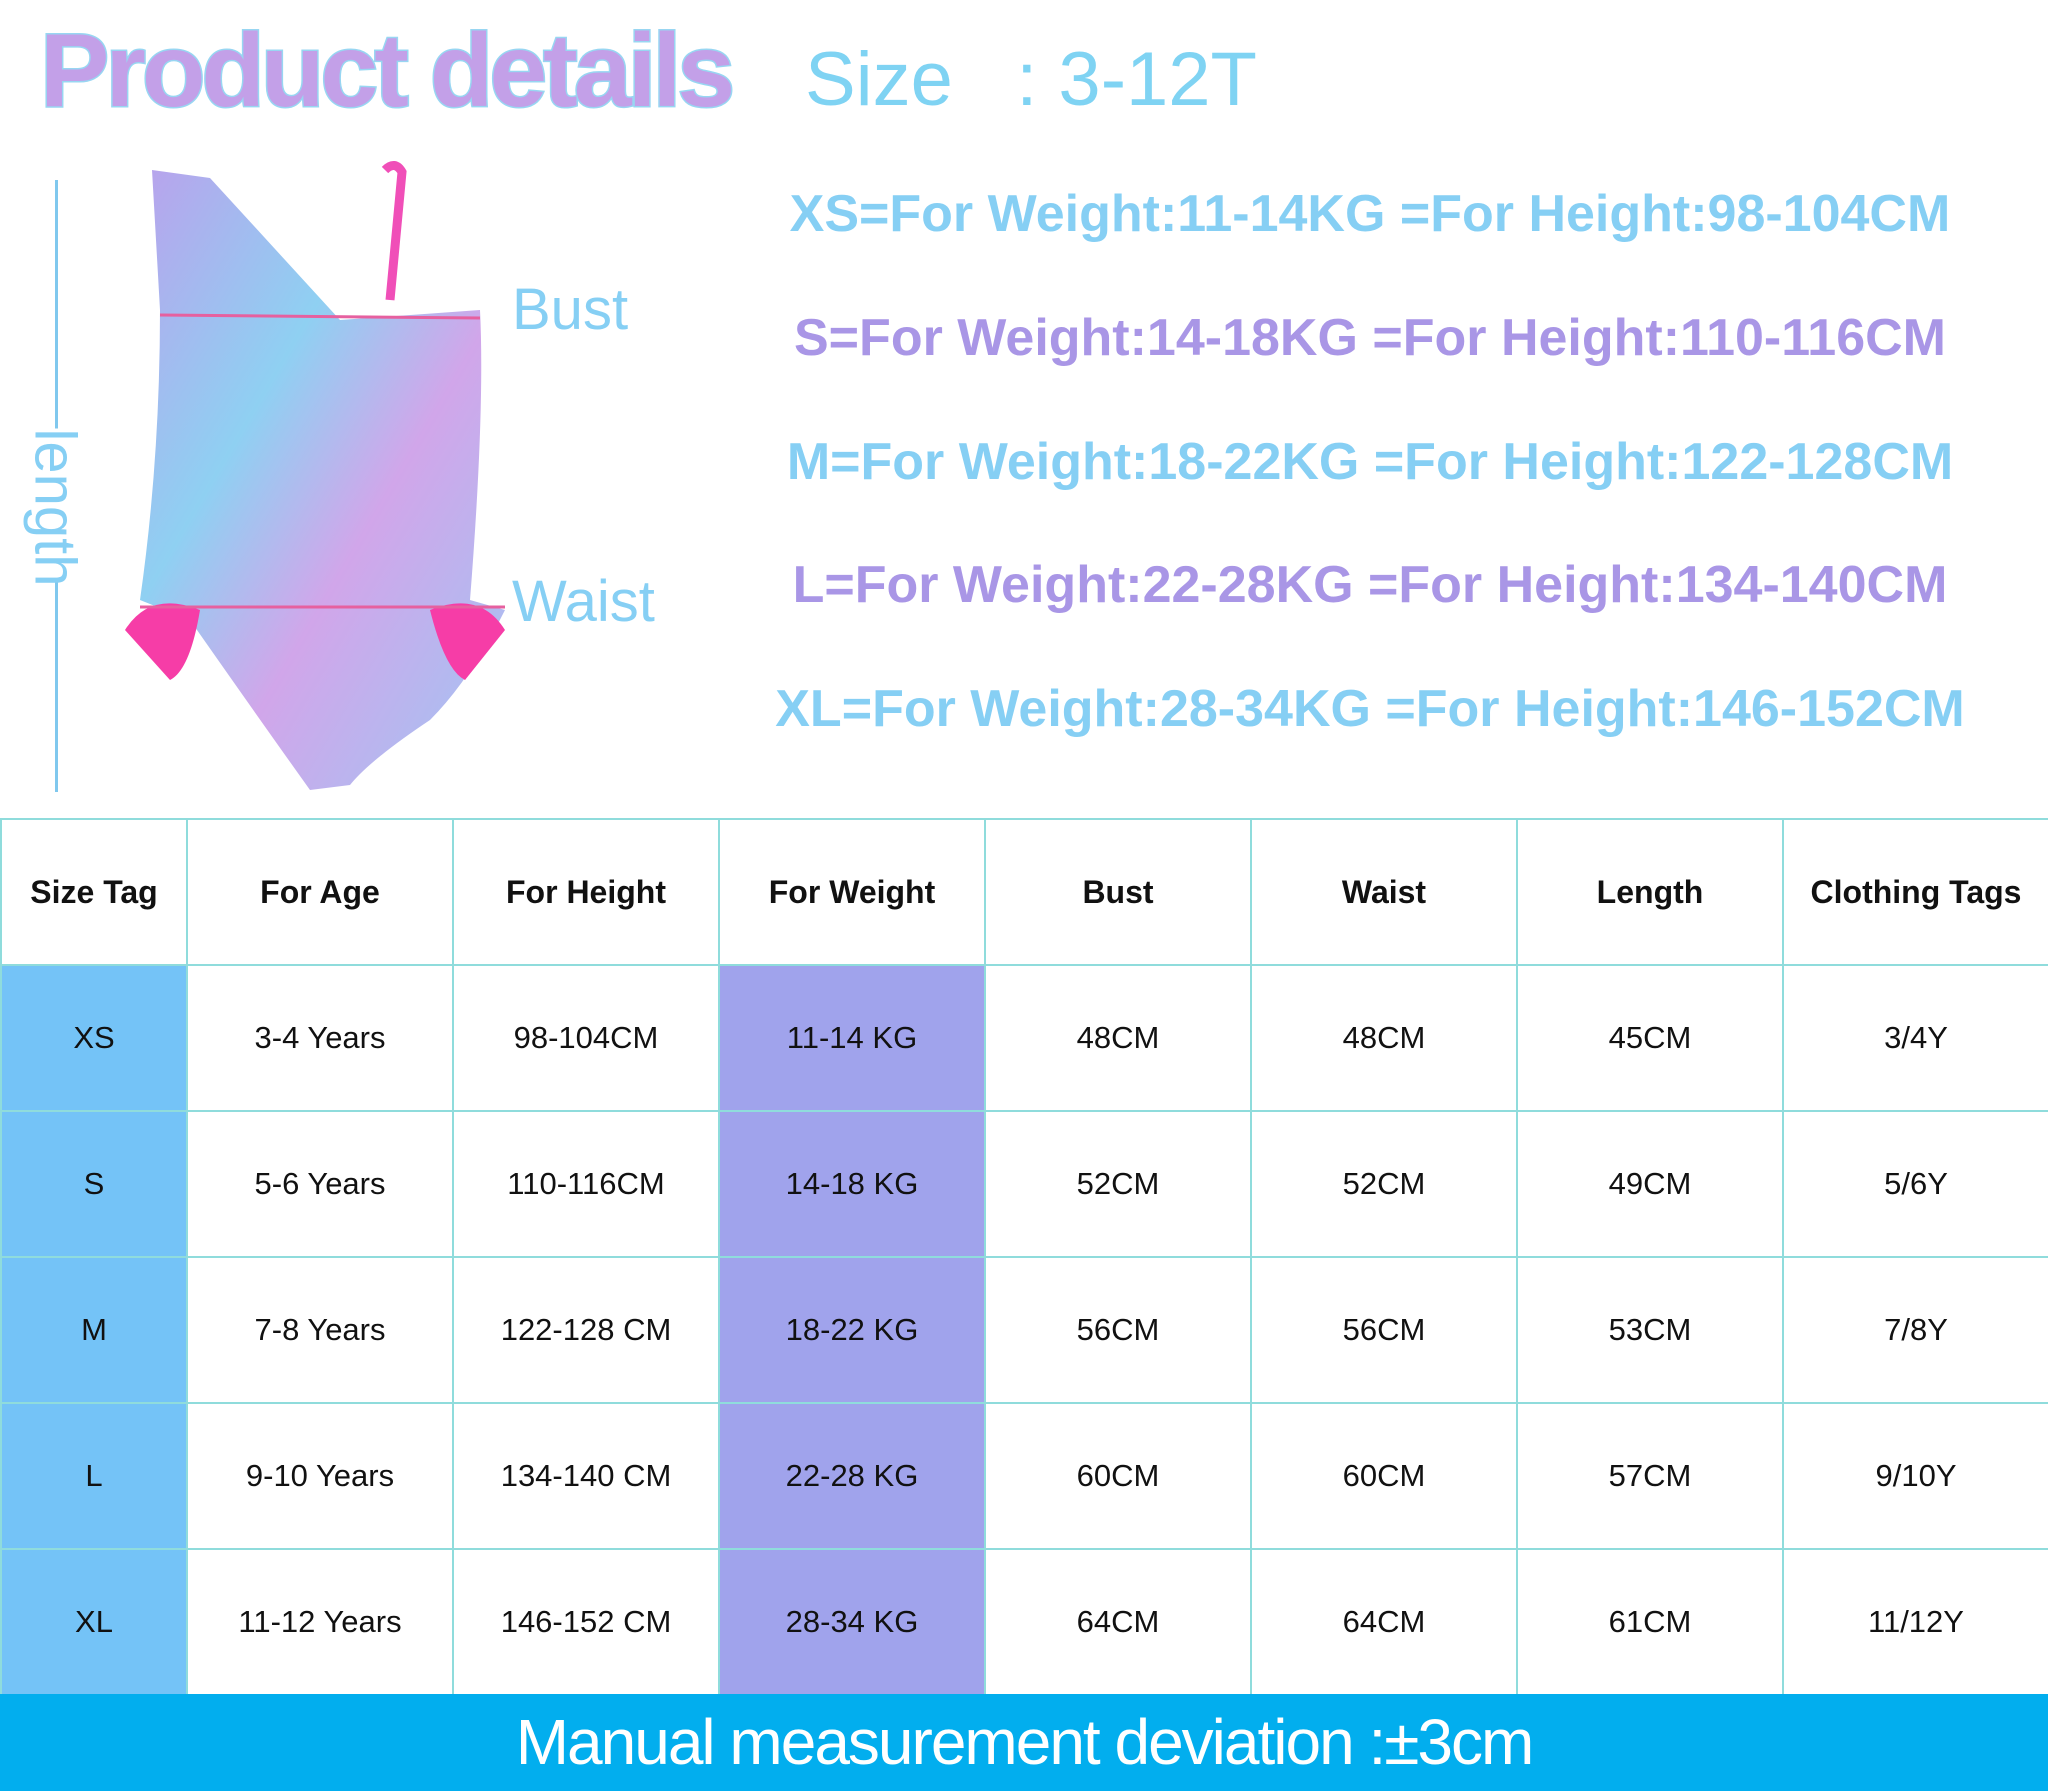  I want to click on page-title: Product details, so click(387, 71).